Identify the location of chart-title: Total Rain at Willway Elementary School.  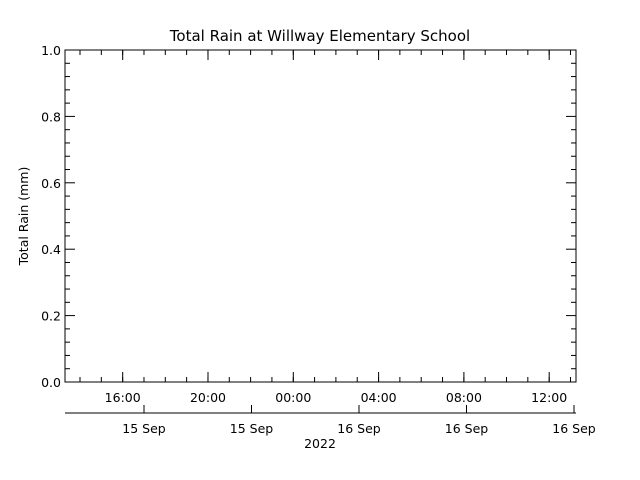
(319, 36).